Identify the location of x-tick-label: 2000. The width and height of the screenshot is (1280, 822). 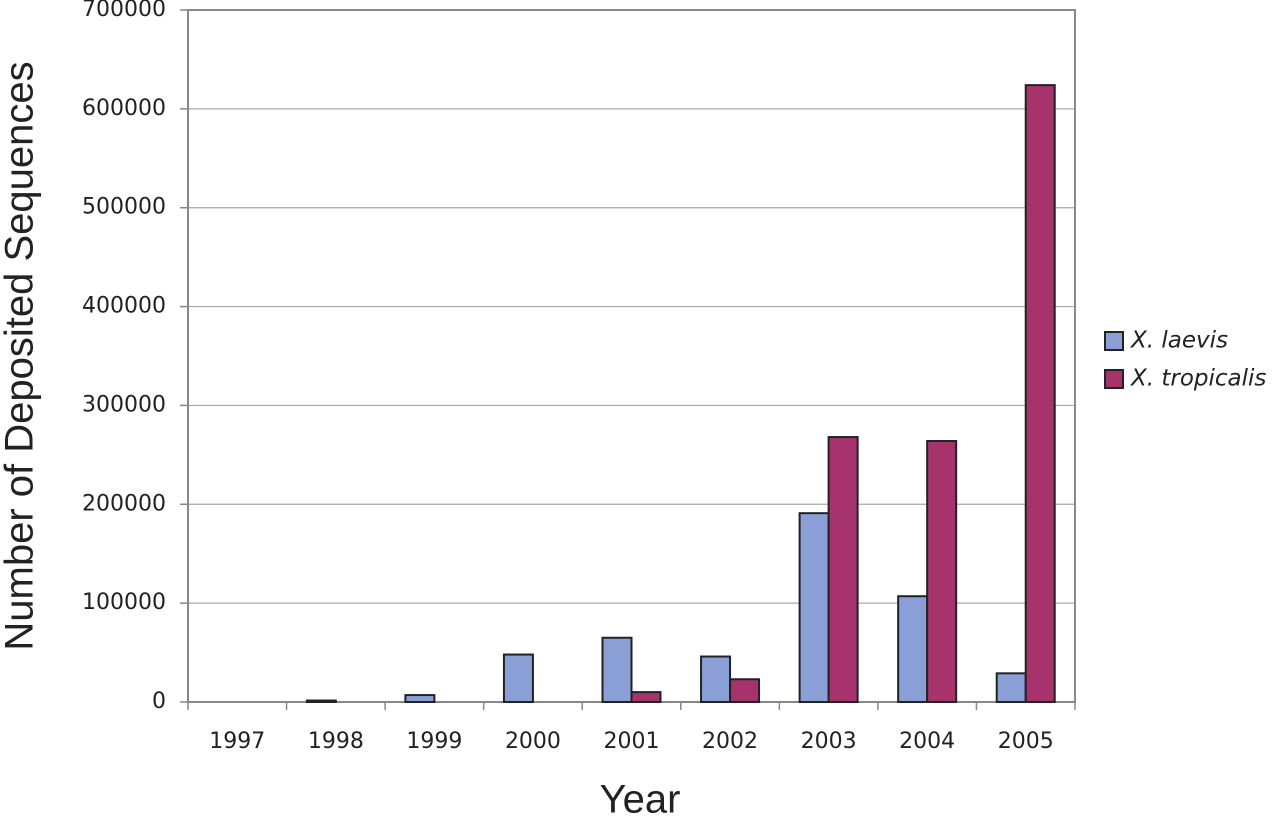
(533, 741).